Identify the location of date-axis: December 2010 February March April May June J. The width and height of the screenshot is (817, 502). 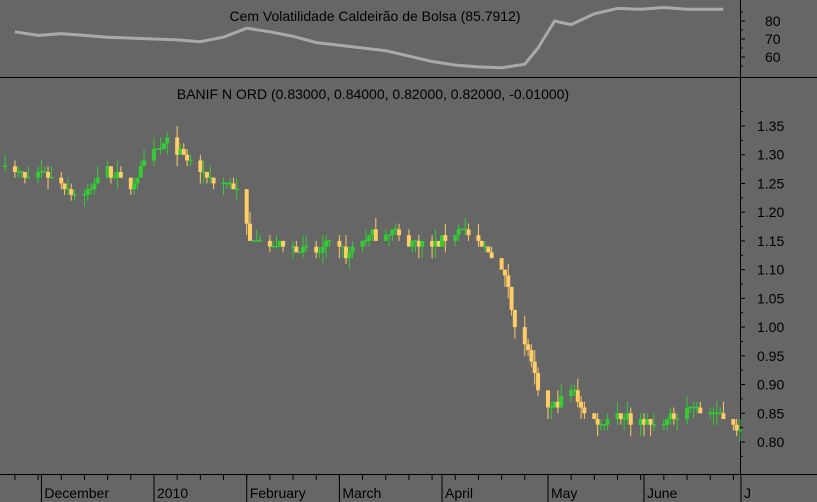
(382, 488).